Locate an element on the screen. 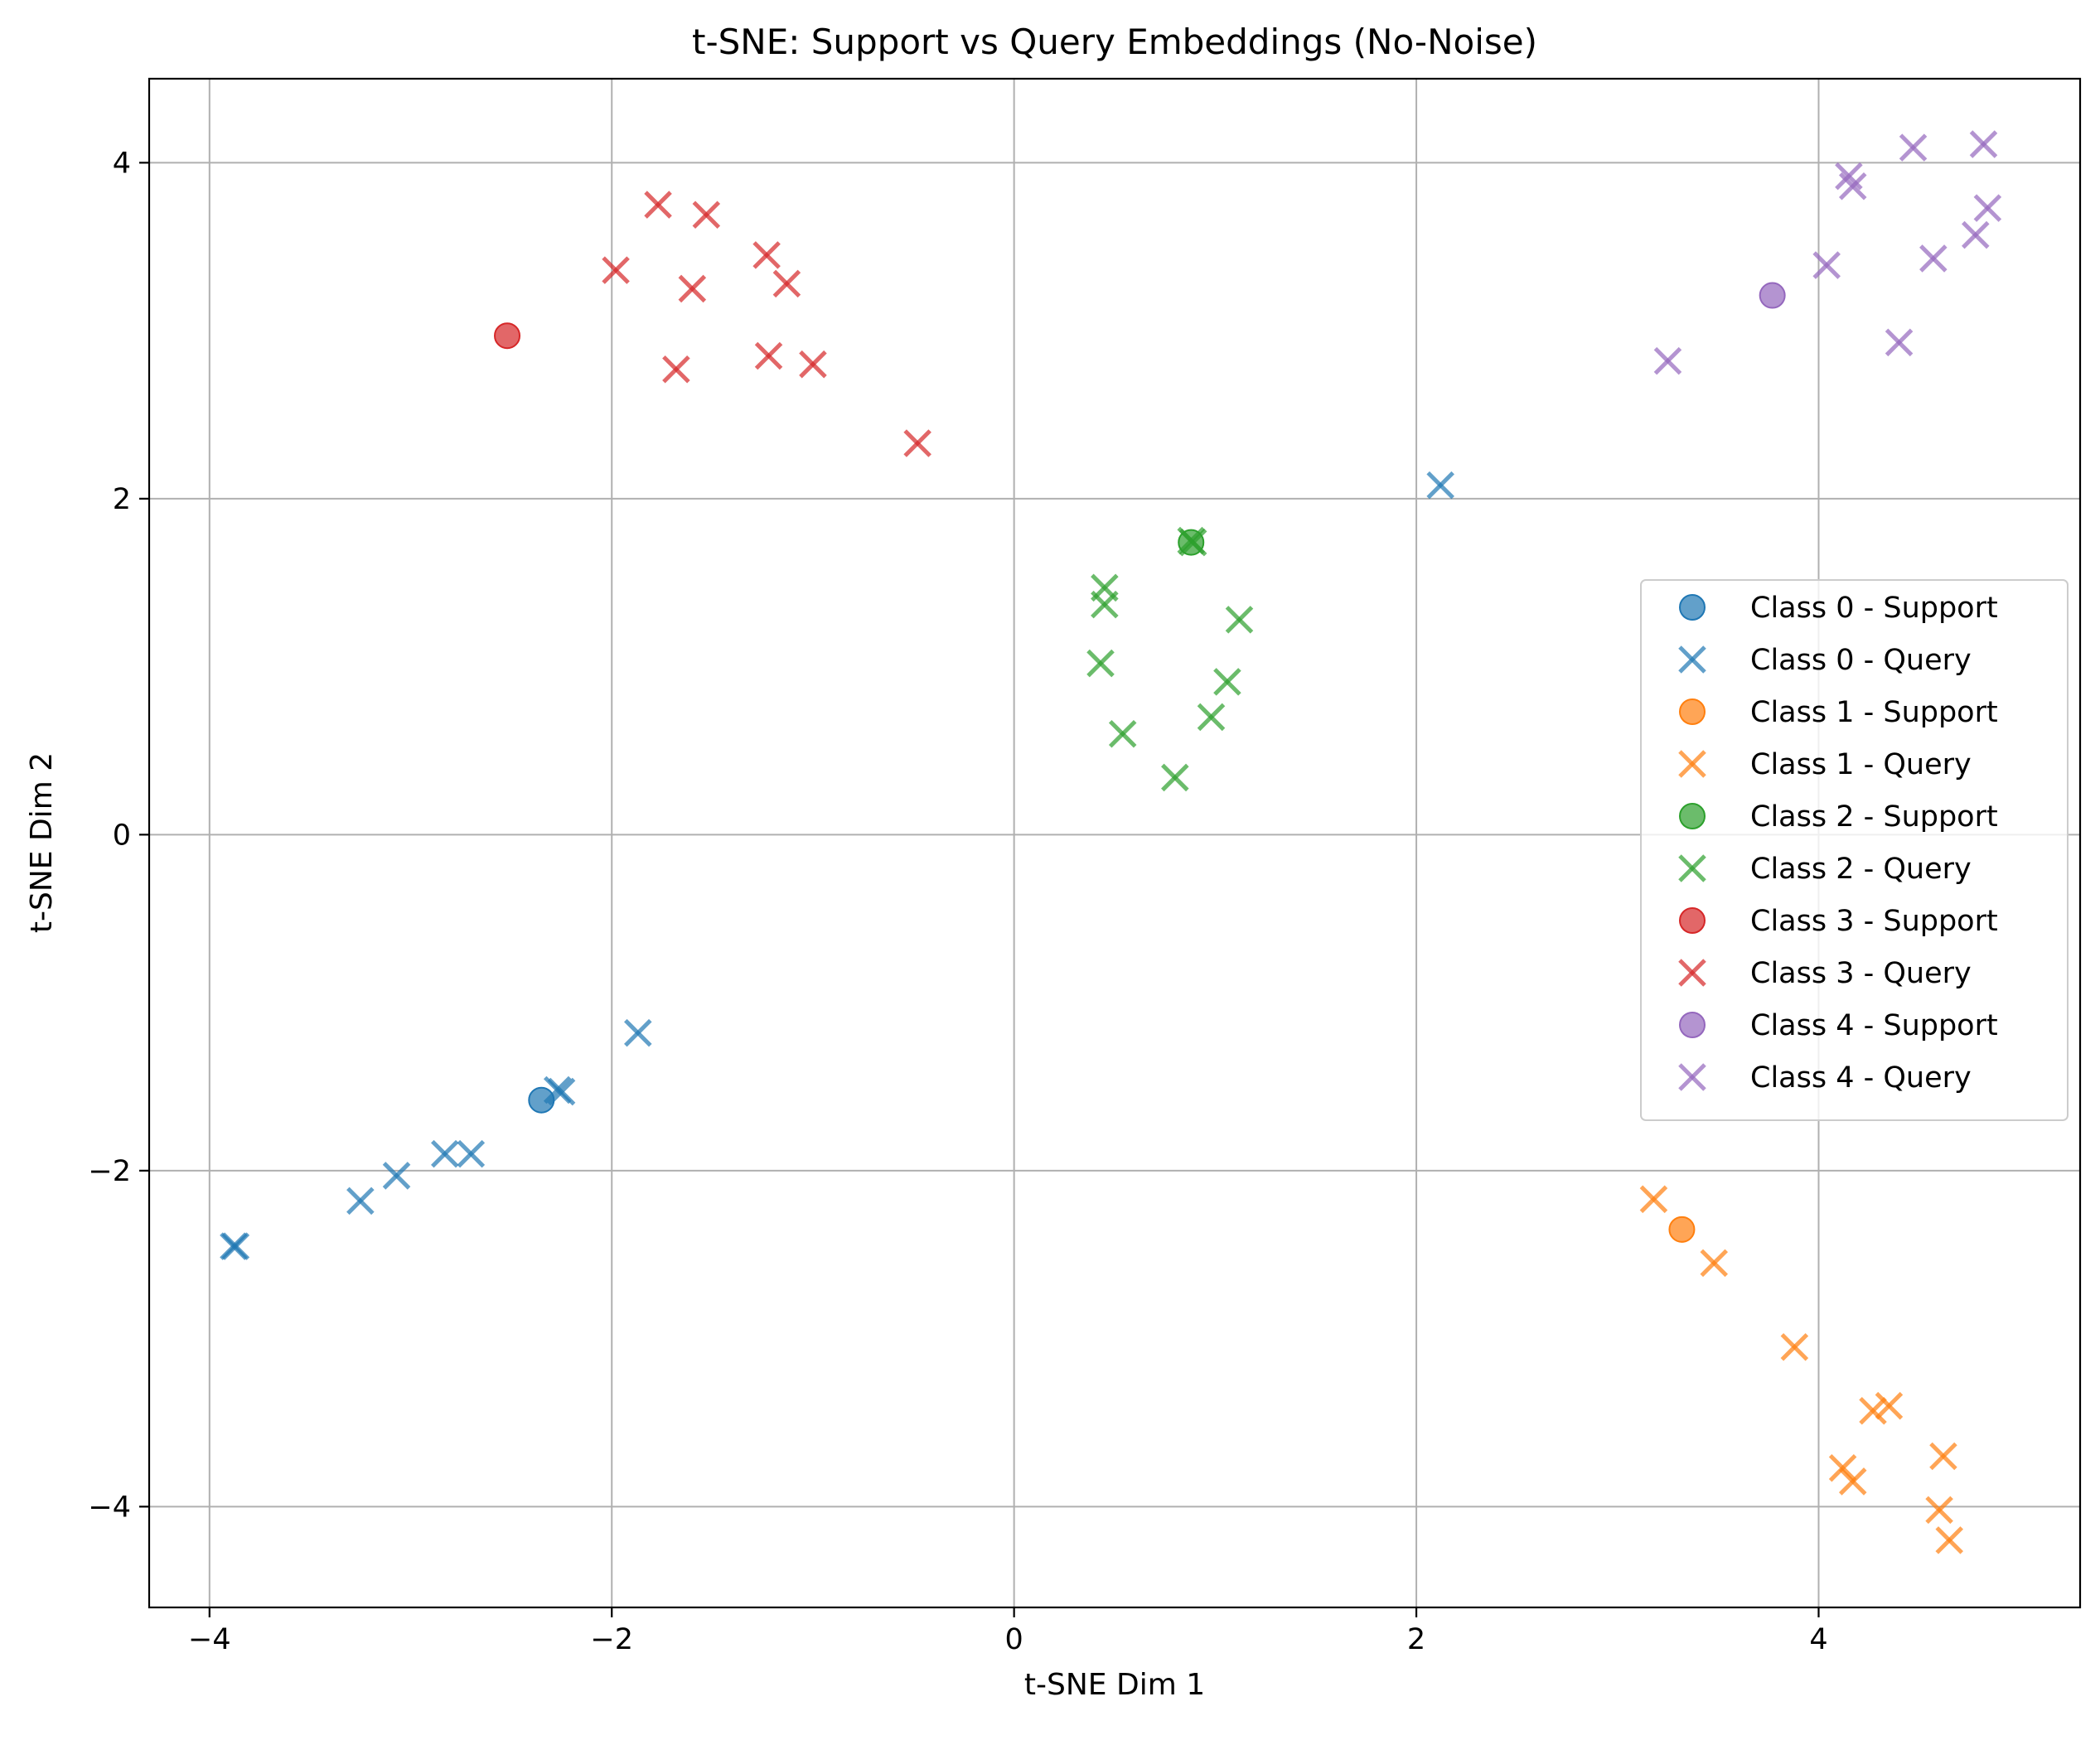 This screenshot has width=2100, height=1740. x-tick-label: −2 is located at coordinates (612, 1640).